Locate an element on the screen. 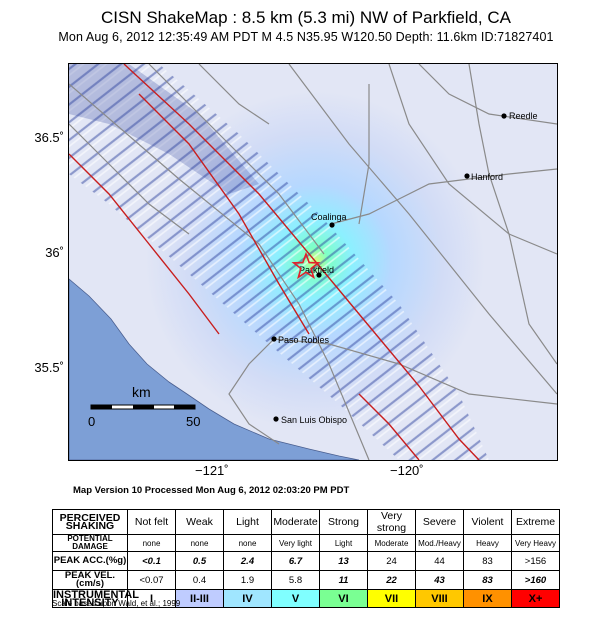 The width and height of the screenshot is (612, 636). scale-max: 50 is located at coordinates (193, 421).